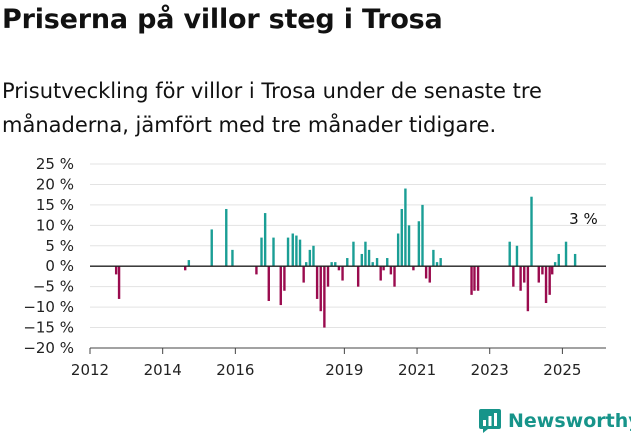  I want to click on y-tick-label: −5 %, so click(53, 287).